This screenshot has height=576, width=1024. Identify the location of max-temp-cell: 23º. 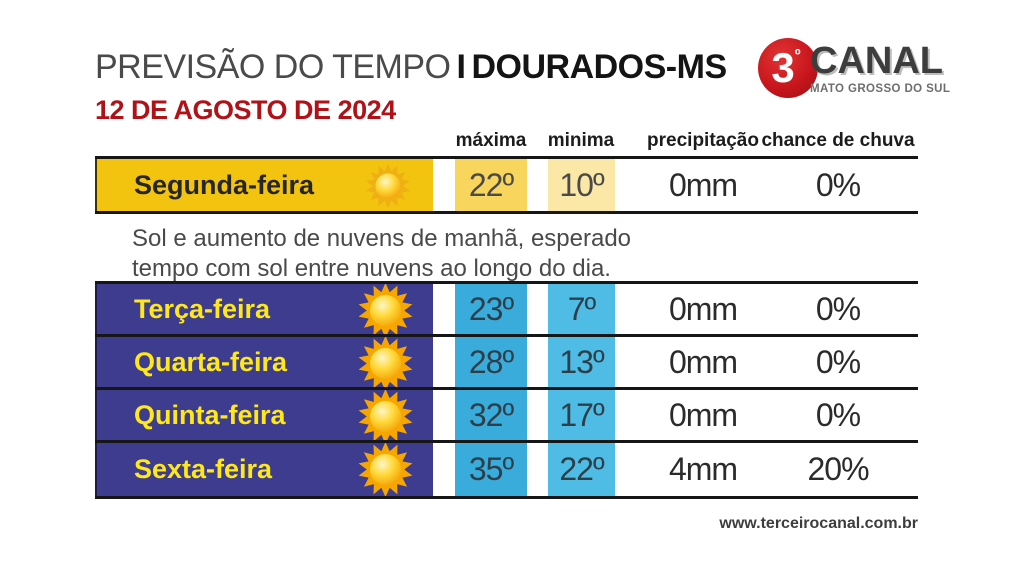
(491, 309).